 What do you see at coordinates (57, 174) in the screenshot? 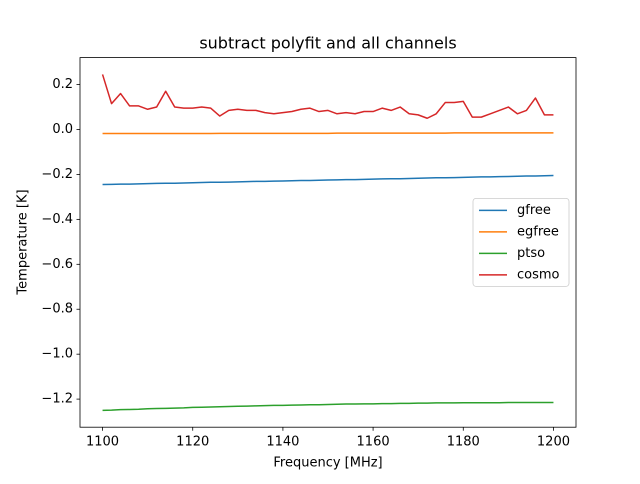
I see `y-tick-label: −0.2` at bounding box center [57, 174].